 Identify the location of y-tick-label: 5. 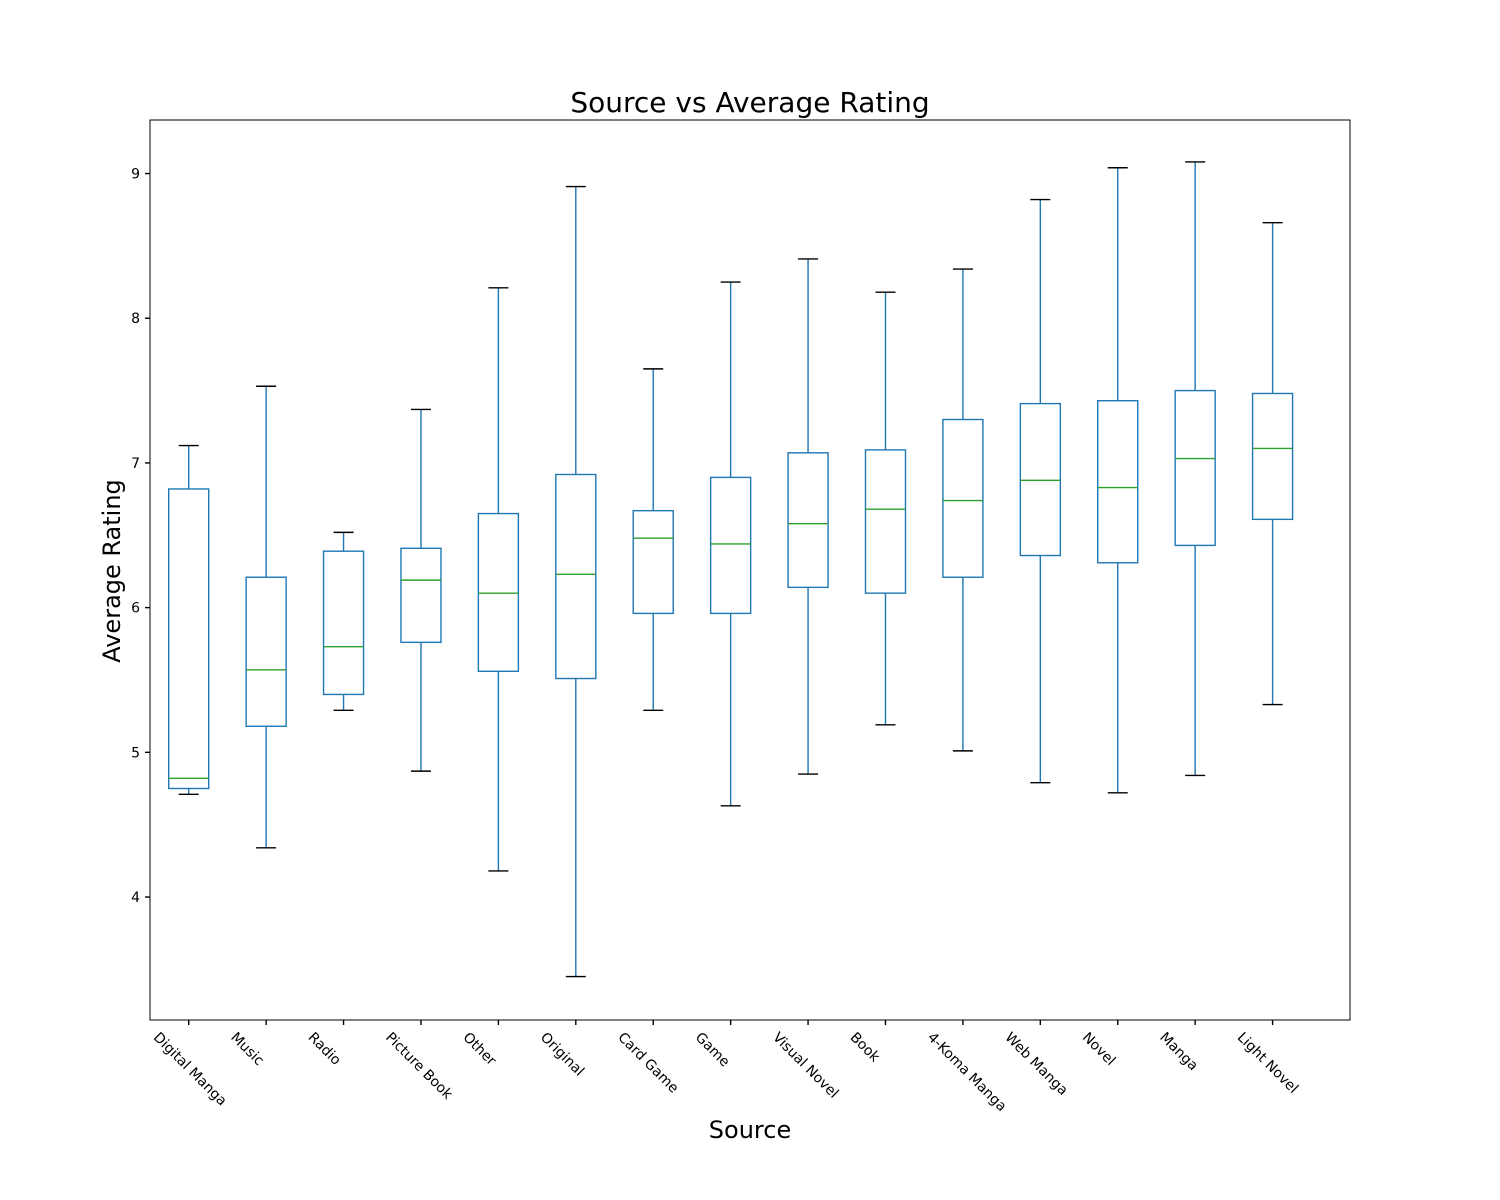
(135, 753).